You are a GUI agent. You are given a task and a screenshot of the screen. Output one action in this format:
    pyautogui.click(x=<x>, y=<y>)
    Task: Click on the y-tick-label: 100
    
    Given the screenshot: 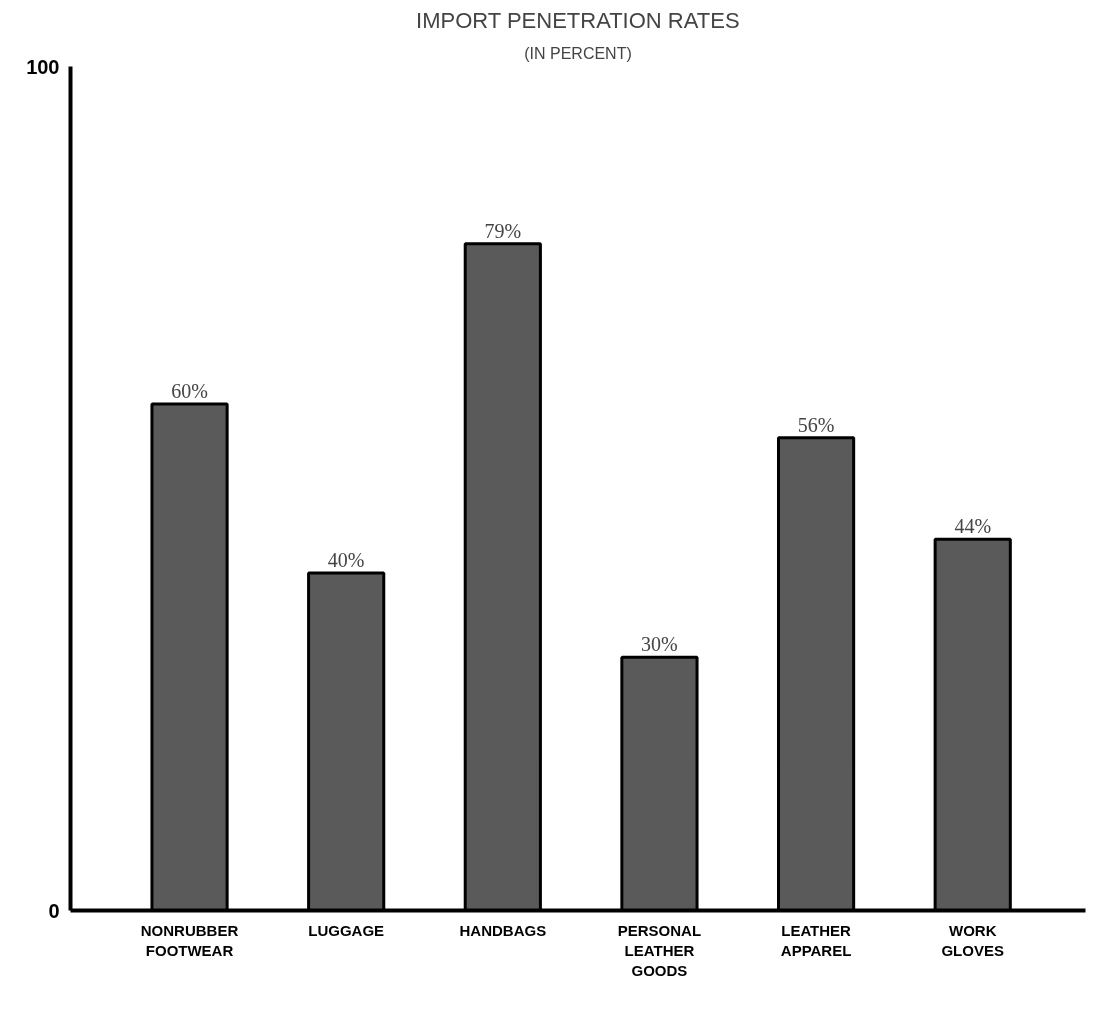 What is the action you would take?
    pyautogui.click(x=43, y=66)
    